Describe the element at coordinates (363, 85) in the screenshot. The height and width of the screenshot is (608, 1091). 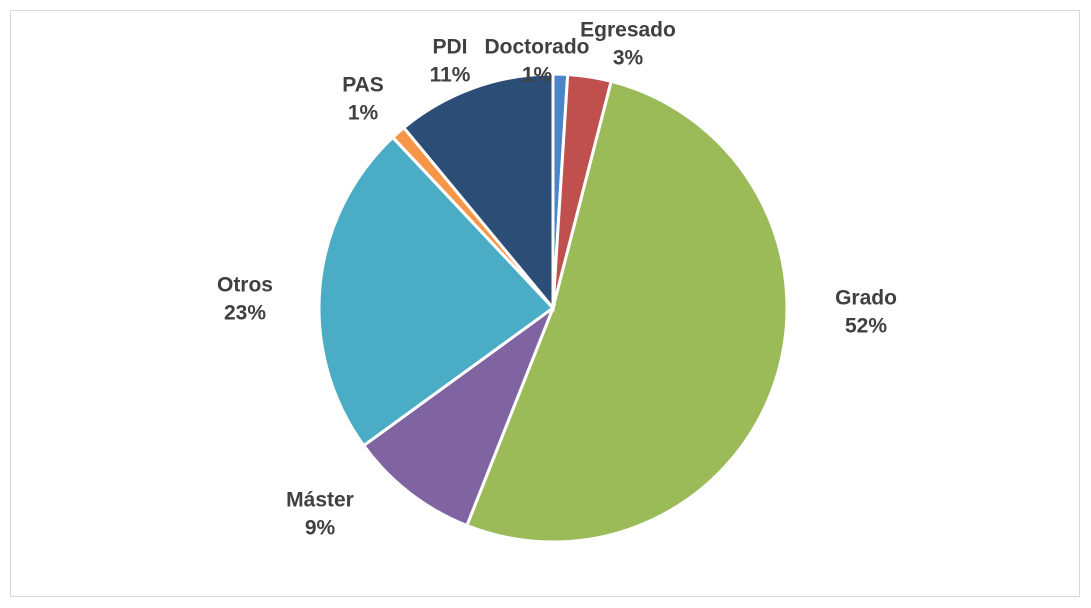
I see `slice-category-label: PAS` at that location.